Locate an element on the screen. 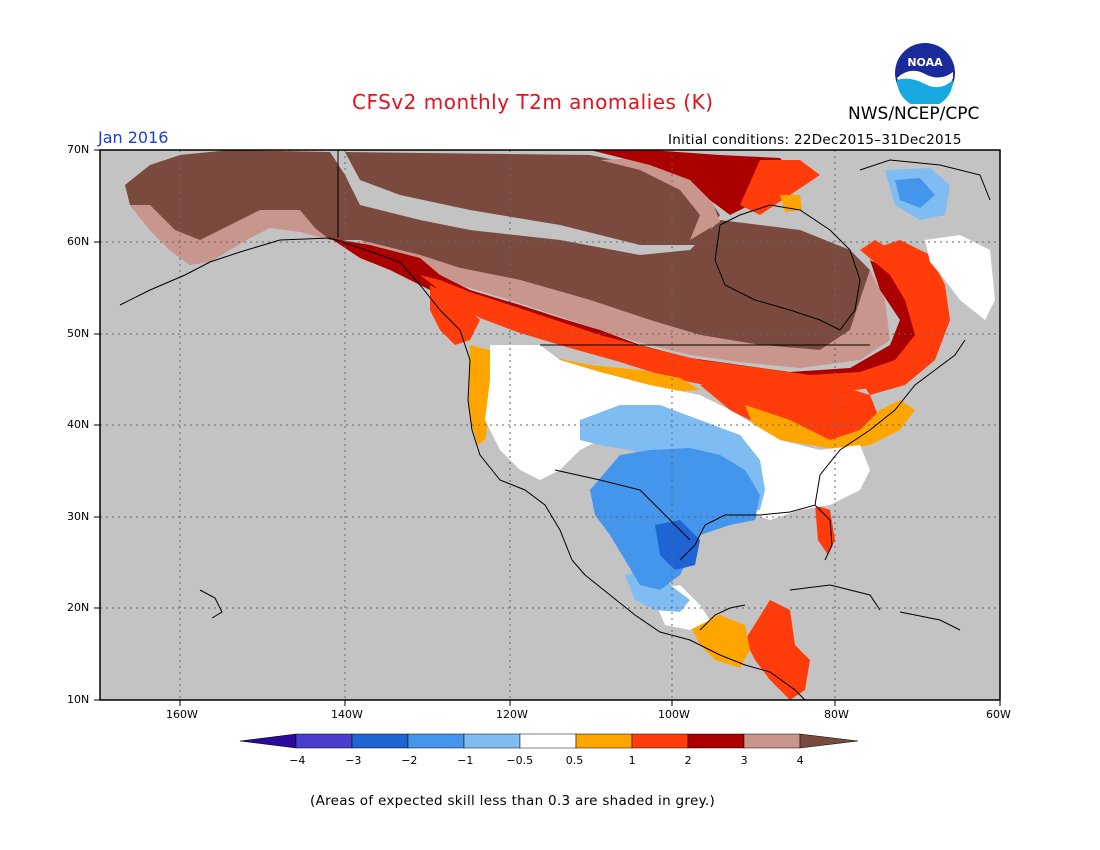 This screenshot has height=850, width=1100. colorbar-arrow-low is located at coordinates (268, 741).